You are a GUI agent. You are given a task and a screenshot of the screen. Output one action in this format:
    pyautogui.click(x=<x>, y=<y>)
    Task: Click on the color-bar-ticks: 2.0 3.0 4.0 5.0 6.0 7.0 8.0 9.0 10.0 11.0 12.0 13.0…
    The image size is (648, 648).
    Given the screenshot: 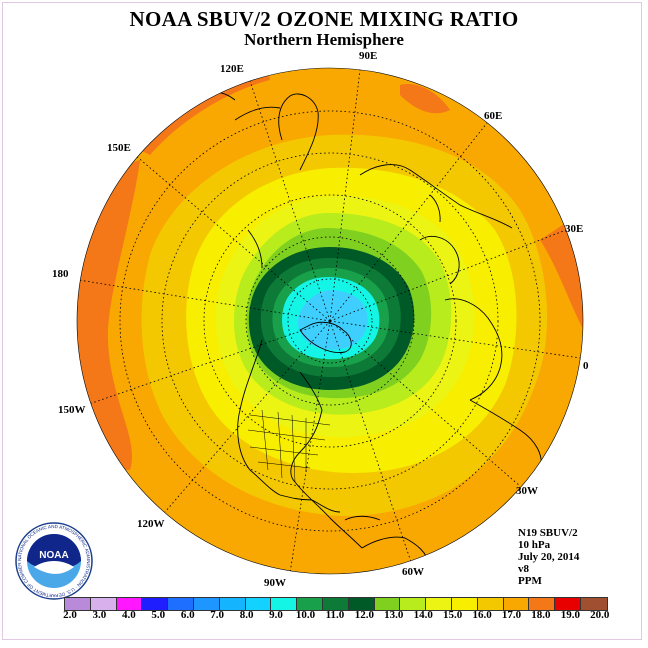 What is the action you would take?
    pyautogui.click(x=324, y=616)
    